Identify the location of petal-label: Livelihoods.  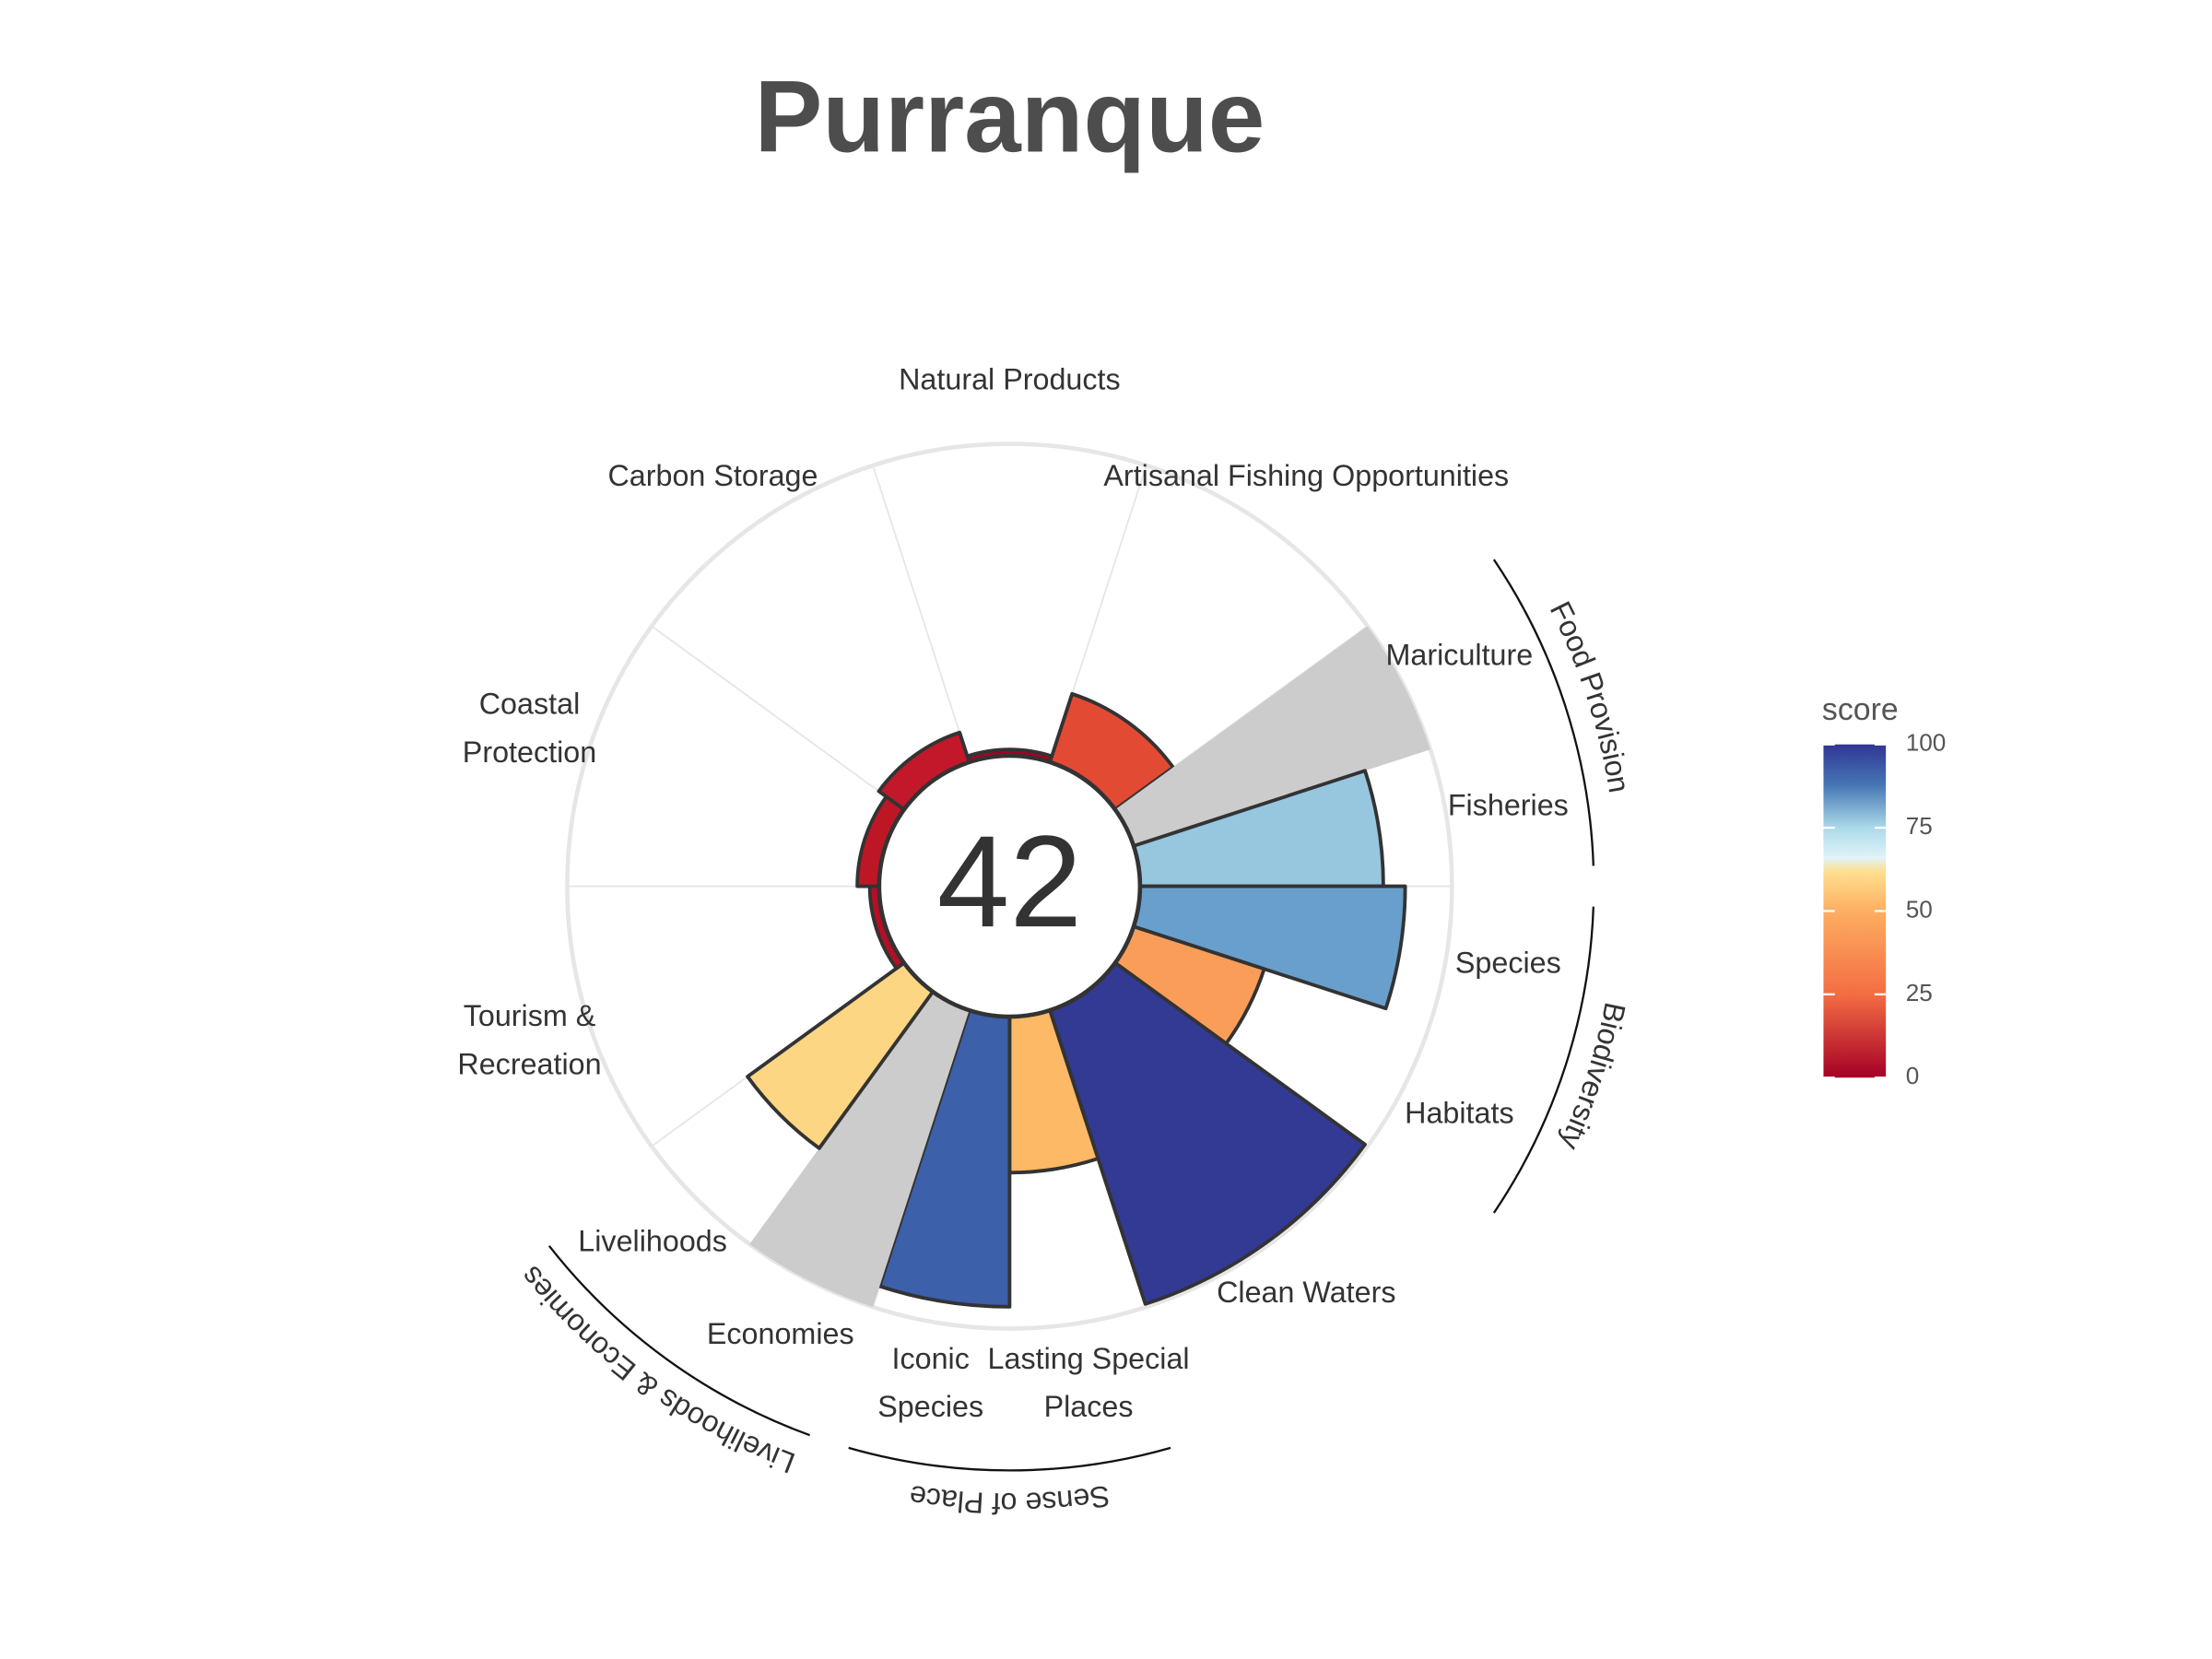
(652, 1240).